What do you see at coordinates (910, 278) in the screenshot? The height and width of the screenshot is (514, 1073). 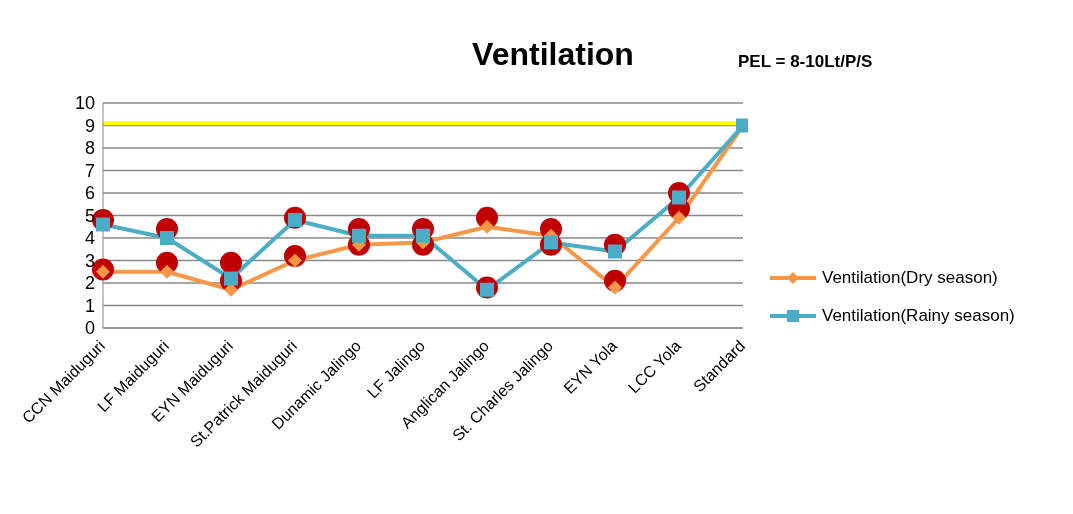 I see `legend-label: Ventilation(Dry season)` at bounding box center [910, 278].